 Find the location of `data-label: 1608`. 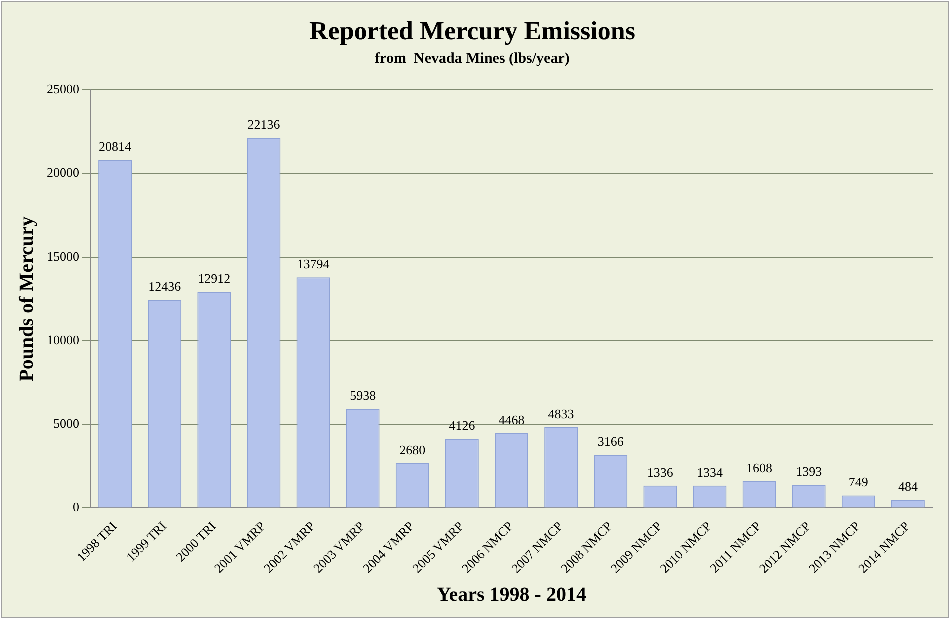

data-label: 1608 is located at coordinates (759, 468).